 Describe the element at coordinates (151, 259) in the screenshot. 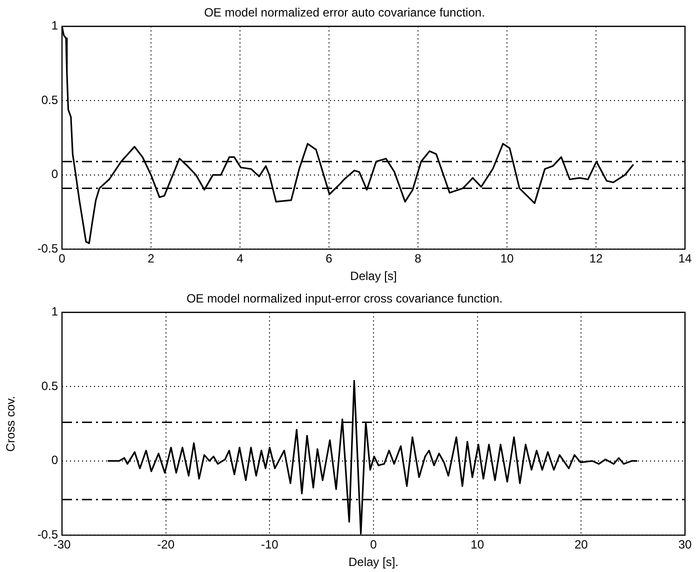

I see `x-tick-label: 2` at that location.